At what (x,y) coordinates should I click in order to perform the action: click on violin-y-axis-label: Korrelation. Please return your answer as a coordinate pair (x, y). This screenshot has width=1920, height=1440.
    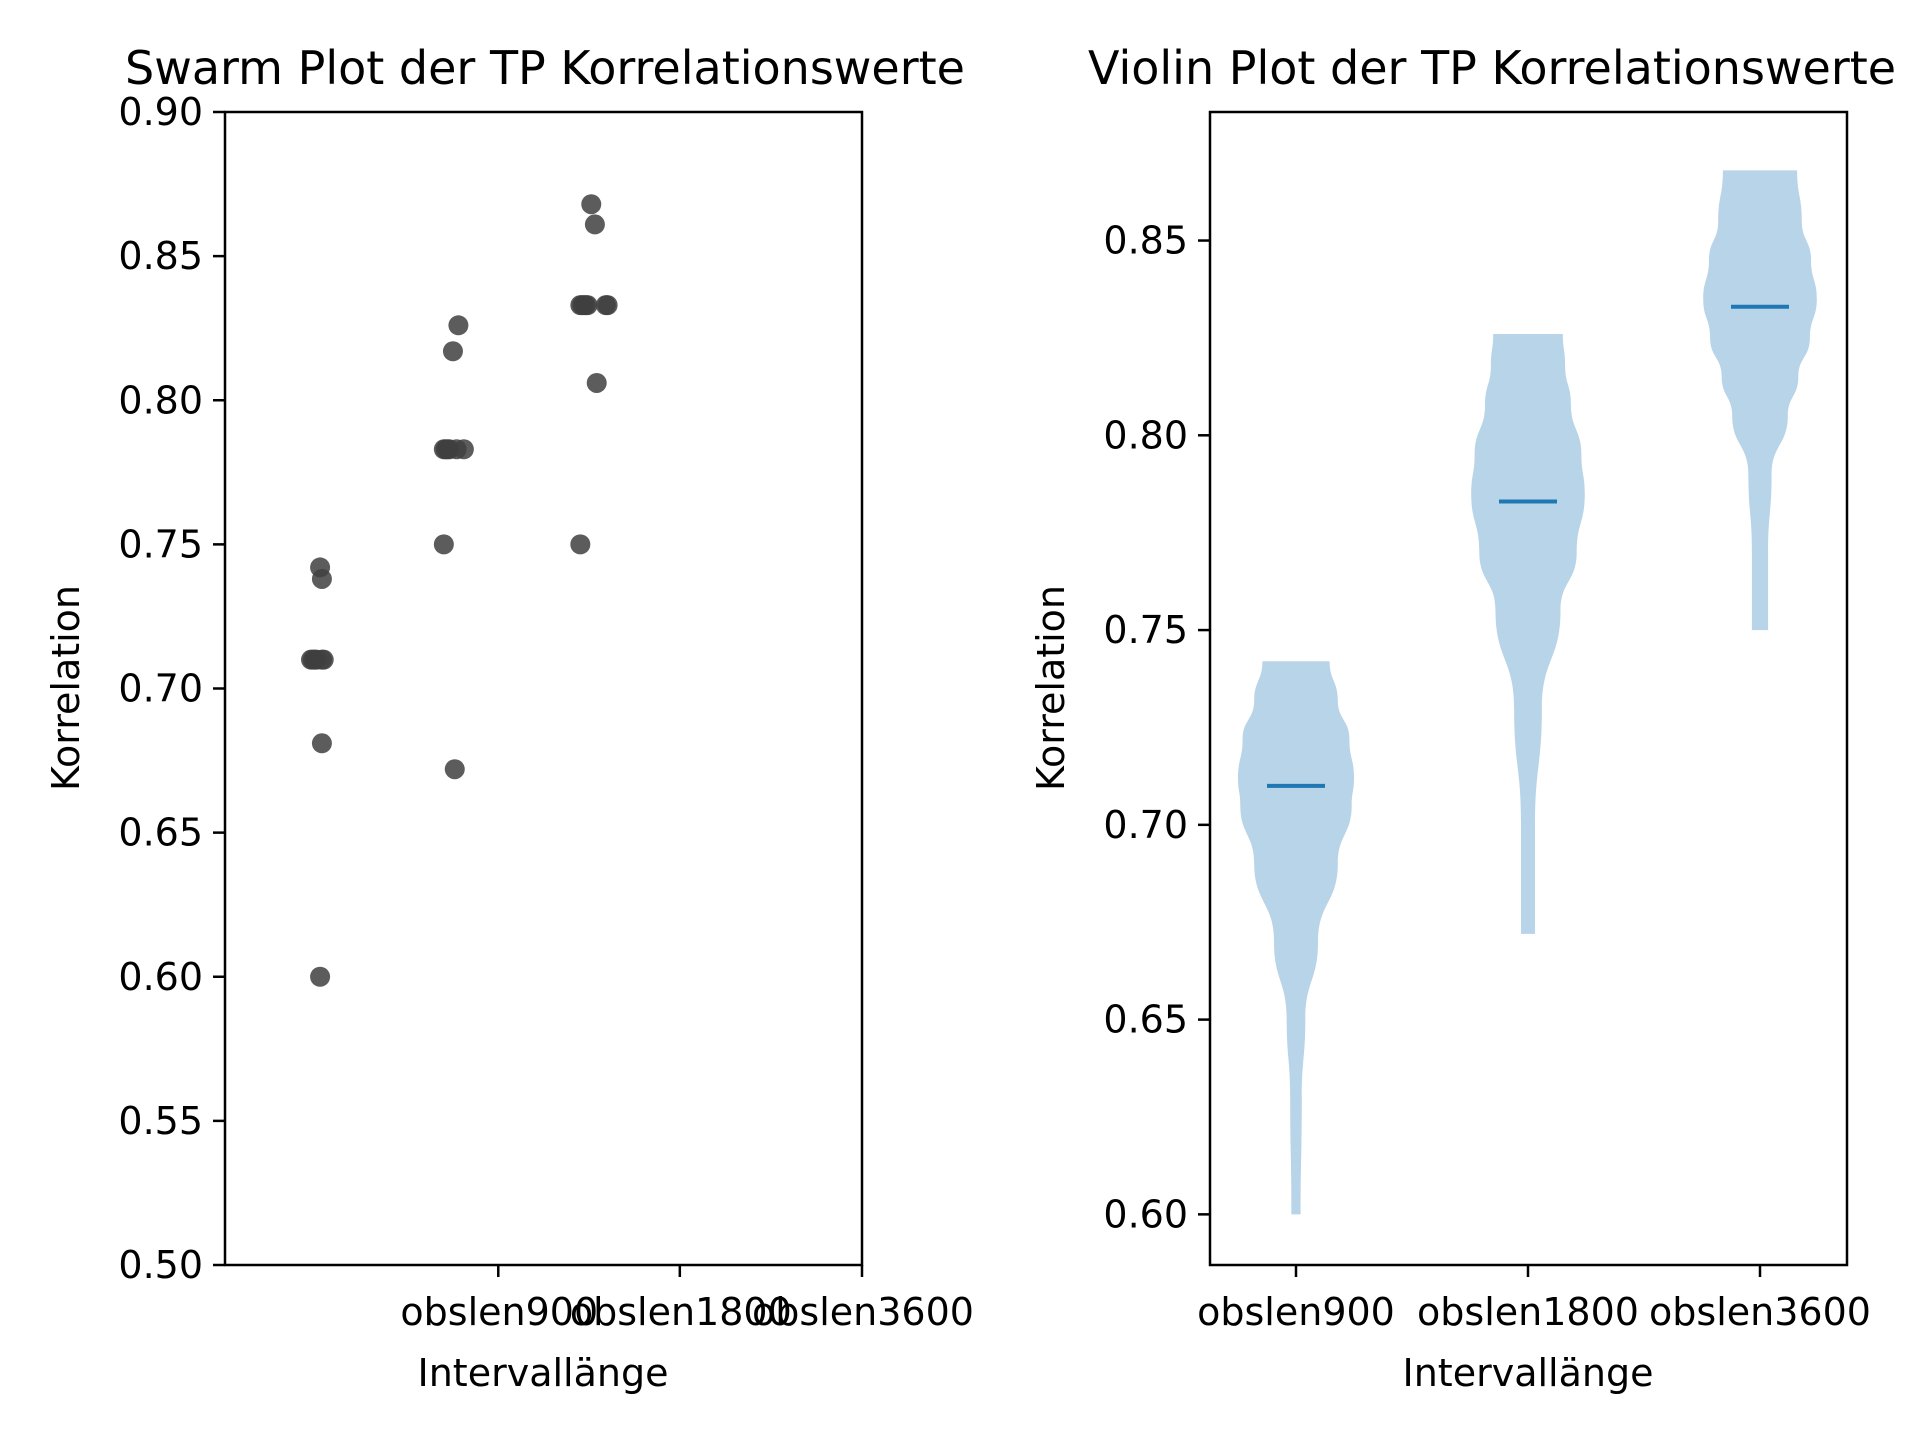
    Looking at the image, I should click on (1051, 688).